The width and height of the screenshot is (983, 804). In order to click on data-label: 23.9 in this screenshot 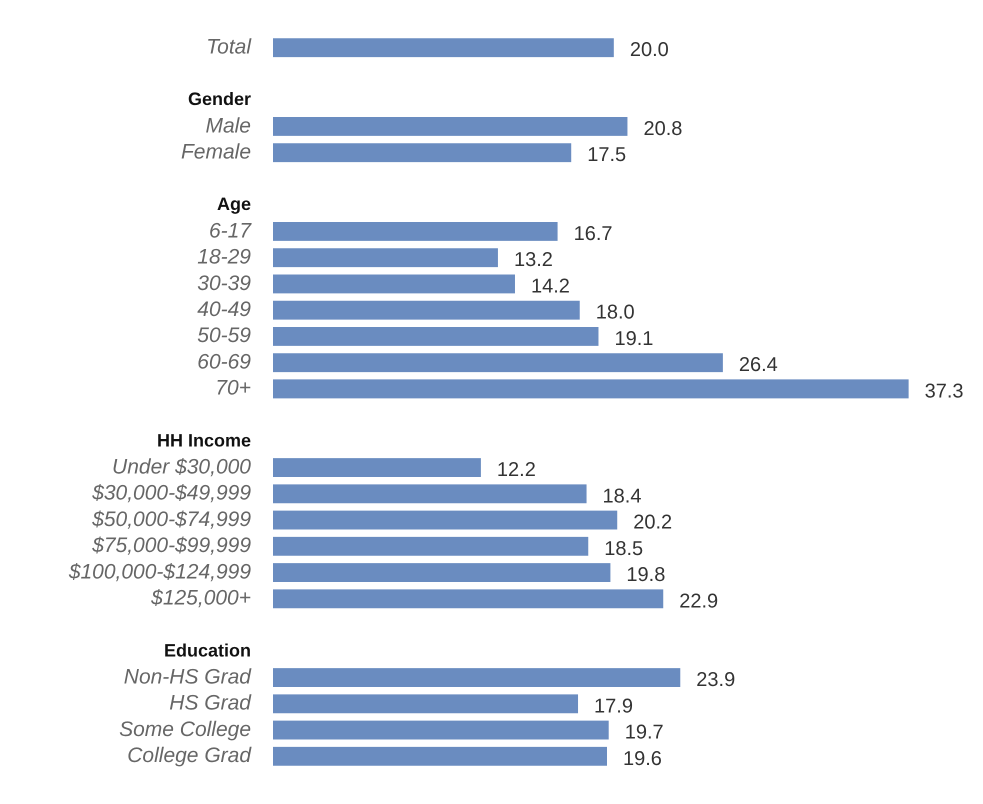, I will do `click(716, 680)`.